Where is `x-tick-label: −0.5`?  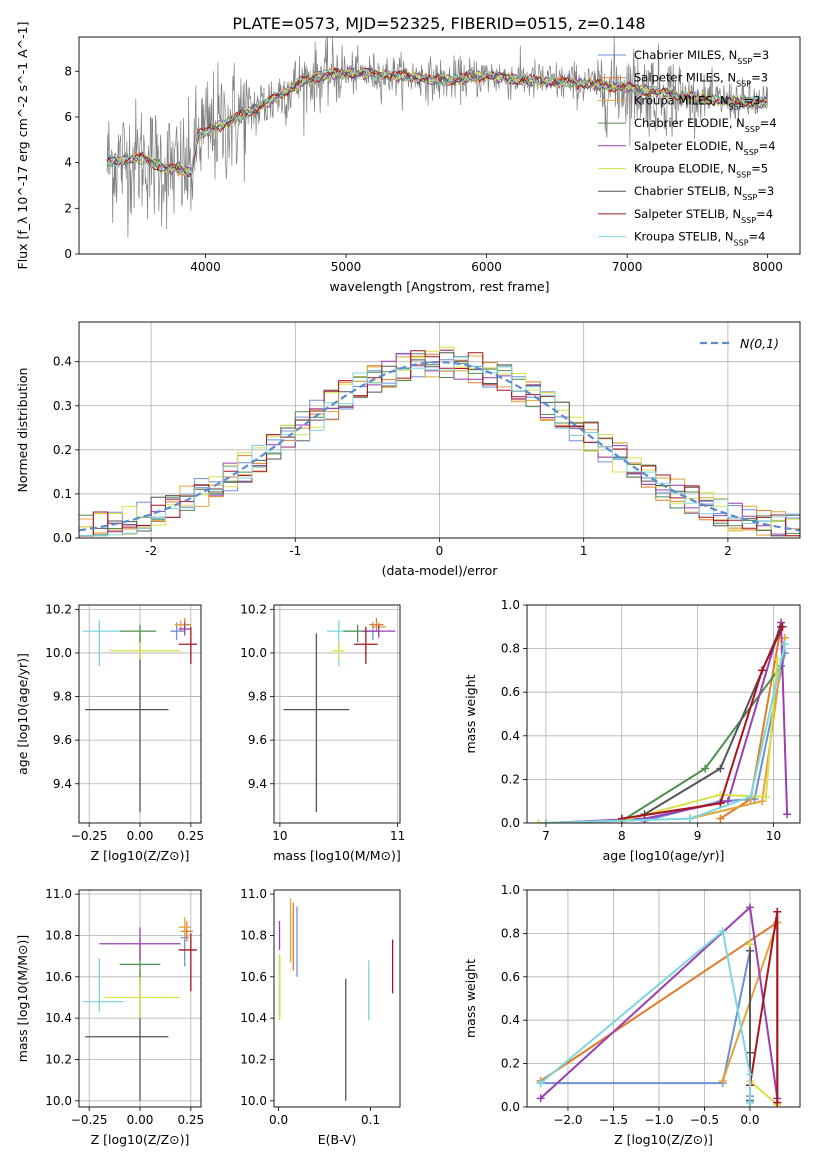
x-tick-label: −0.5 is located at coordinates (704, 1120).